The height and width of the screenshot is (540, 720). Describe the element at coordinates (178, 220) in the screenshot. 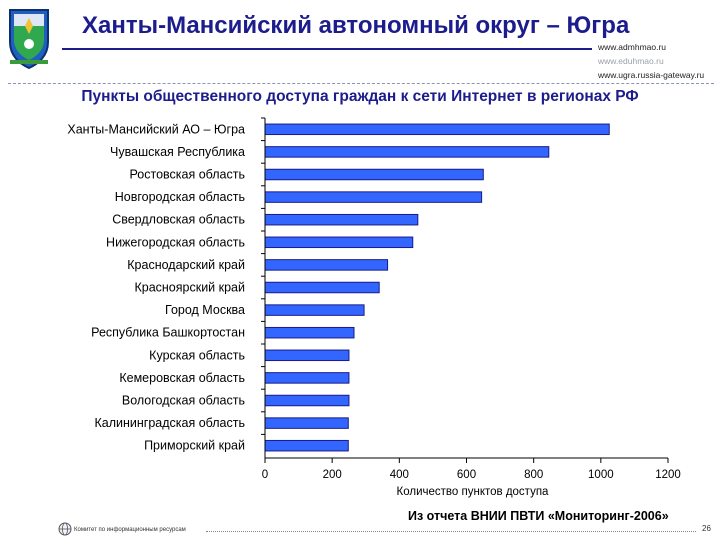

I see `category-label: Свердловская область` at that location.